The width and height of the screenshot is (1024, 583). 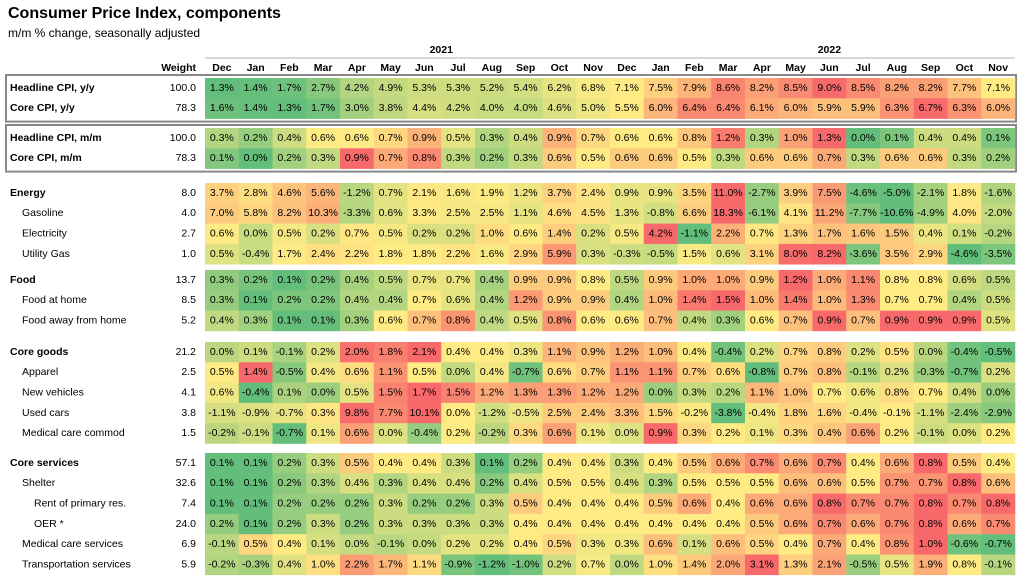 What do you see at coordinates (829, 68) in the screenshot?
I see `column-header: Jun` at bounding box center [829, 68].